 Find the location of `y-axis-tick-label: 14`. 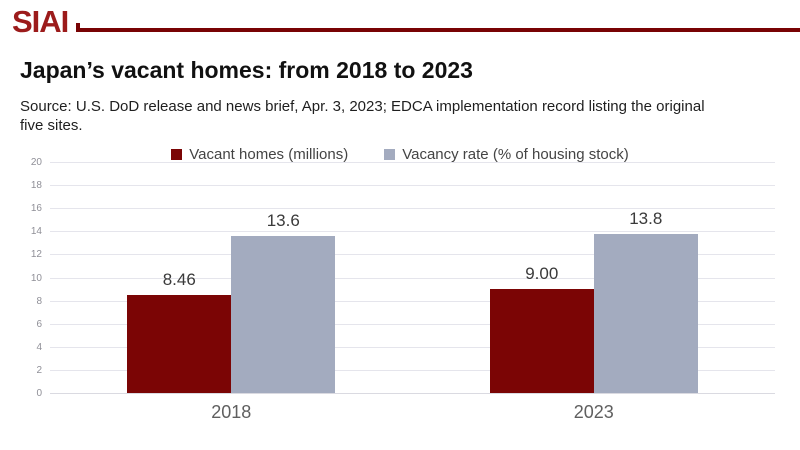

y-axis-tick-label: 14 is located at coordinates (36, 232).